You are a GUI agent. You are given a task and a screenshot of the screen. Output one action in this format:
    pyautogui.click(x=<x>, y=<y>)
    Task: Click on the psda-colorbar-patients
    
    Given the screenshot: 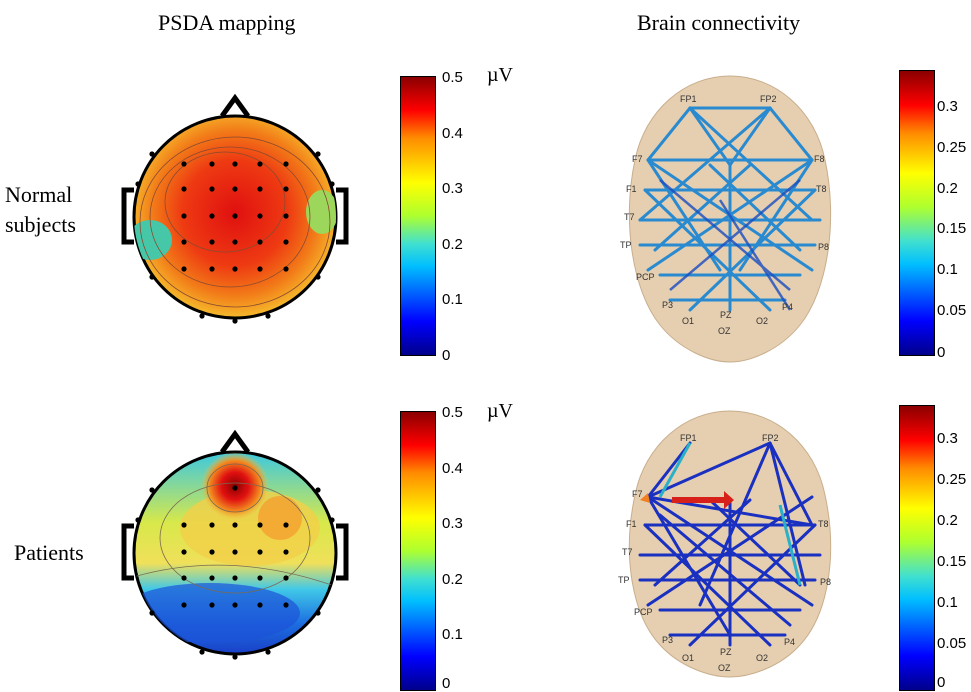 What is the action you would take?
    pyautogui.click(x=418, y=551)
    